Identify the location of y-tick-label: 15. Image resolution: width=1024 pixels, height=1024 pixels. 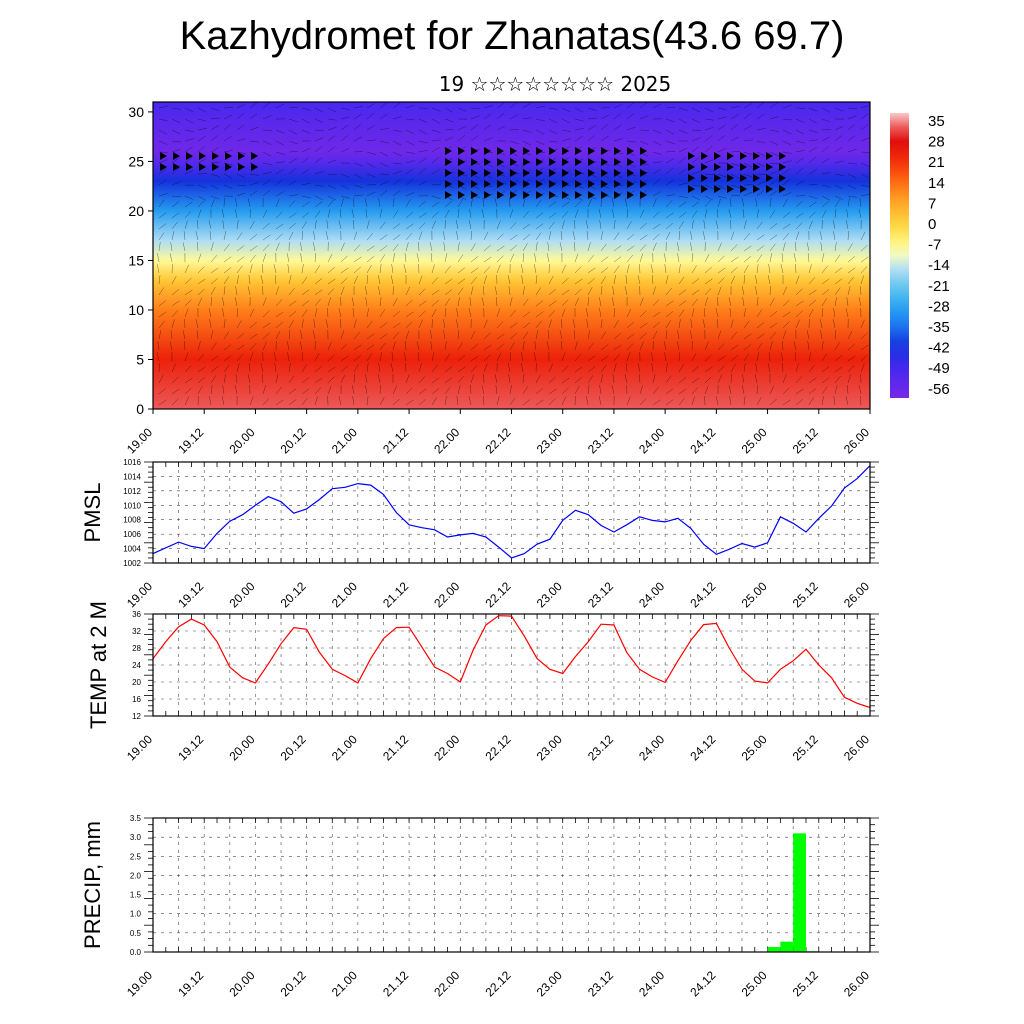
(136, 260).